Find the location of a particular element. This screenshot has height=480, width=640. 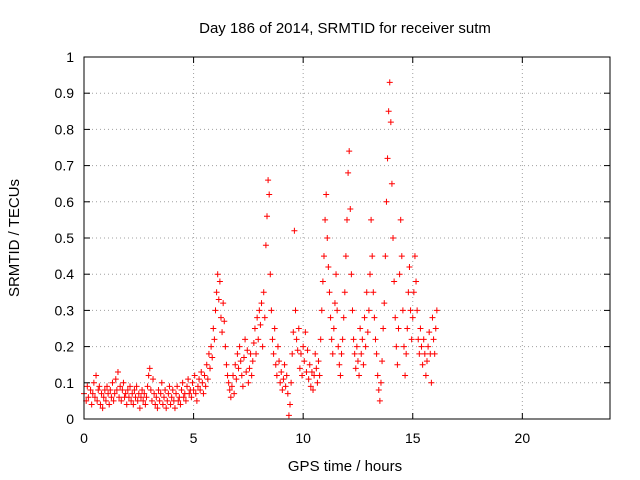

y-tick-label: 0.7 is located at coordinates (65, 166).